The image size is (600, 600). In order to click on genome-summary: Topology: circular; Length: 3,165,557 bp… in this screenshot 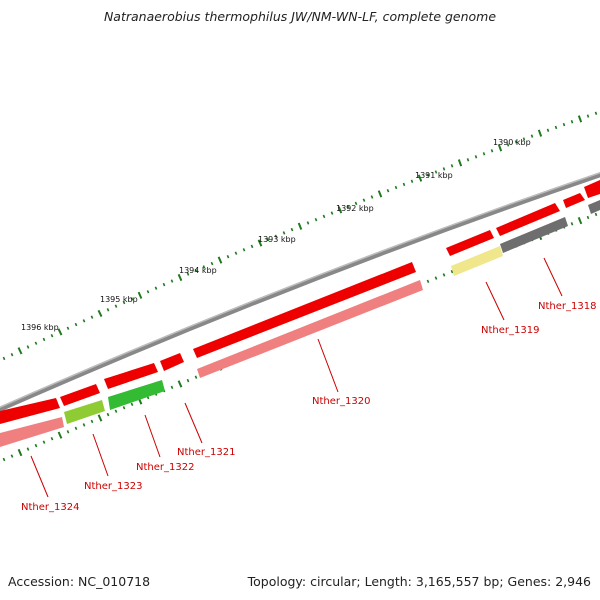, I will do `click(419, 581)`.